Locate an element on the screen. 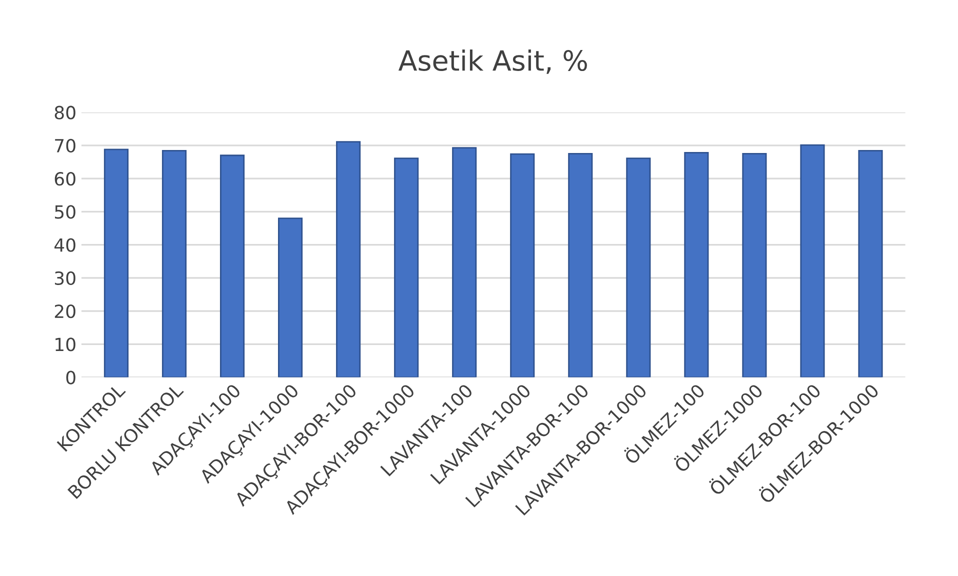  y-tick-label: 50 is located at coordinates (65, 212).